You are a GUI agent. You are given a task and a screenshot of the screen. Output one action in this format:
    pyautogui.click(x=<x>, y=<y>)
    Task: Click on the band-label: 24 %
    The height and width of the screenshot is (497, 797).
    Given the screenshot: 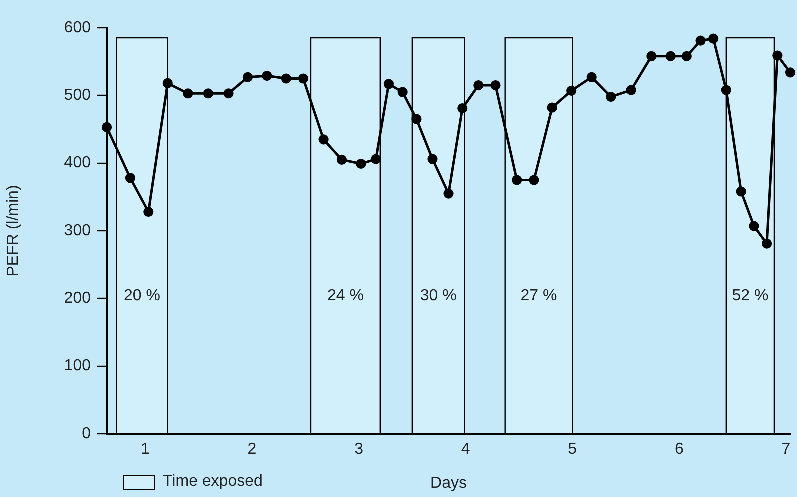 What is the action you would take?
    pyautogui.click(x=345, y=295)
    